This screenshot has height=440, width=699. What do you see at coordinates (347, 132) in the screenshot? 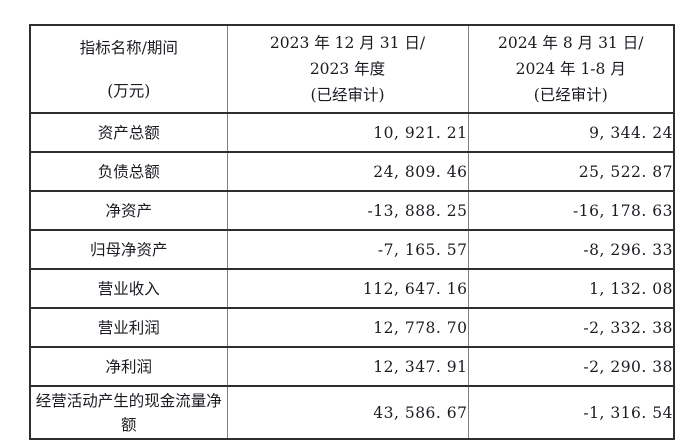
I see `value-2023: 10, 921. 21` at bounding box center [347, 132].